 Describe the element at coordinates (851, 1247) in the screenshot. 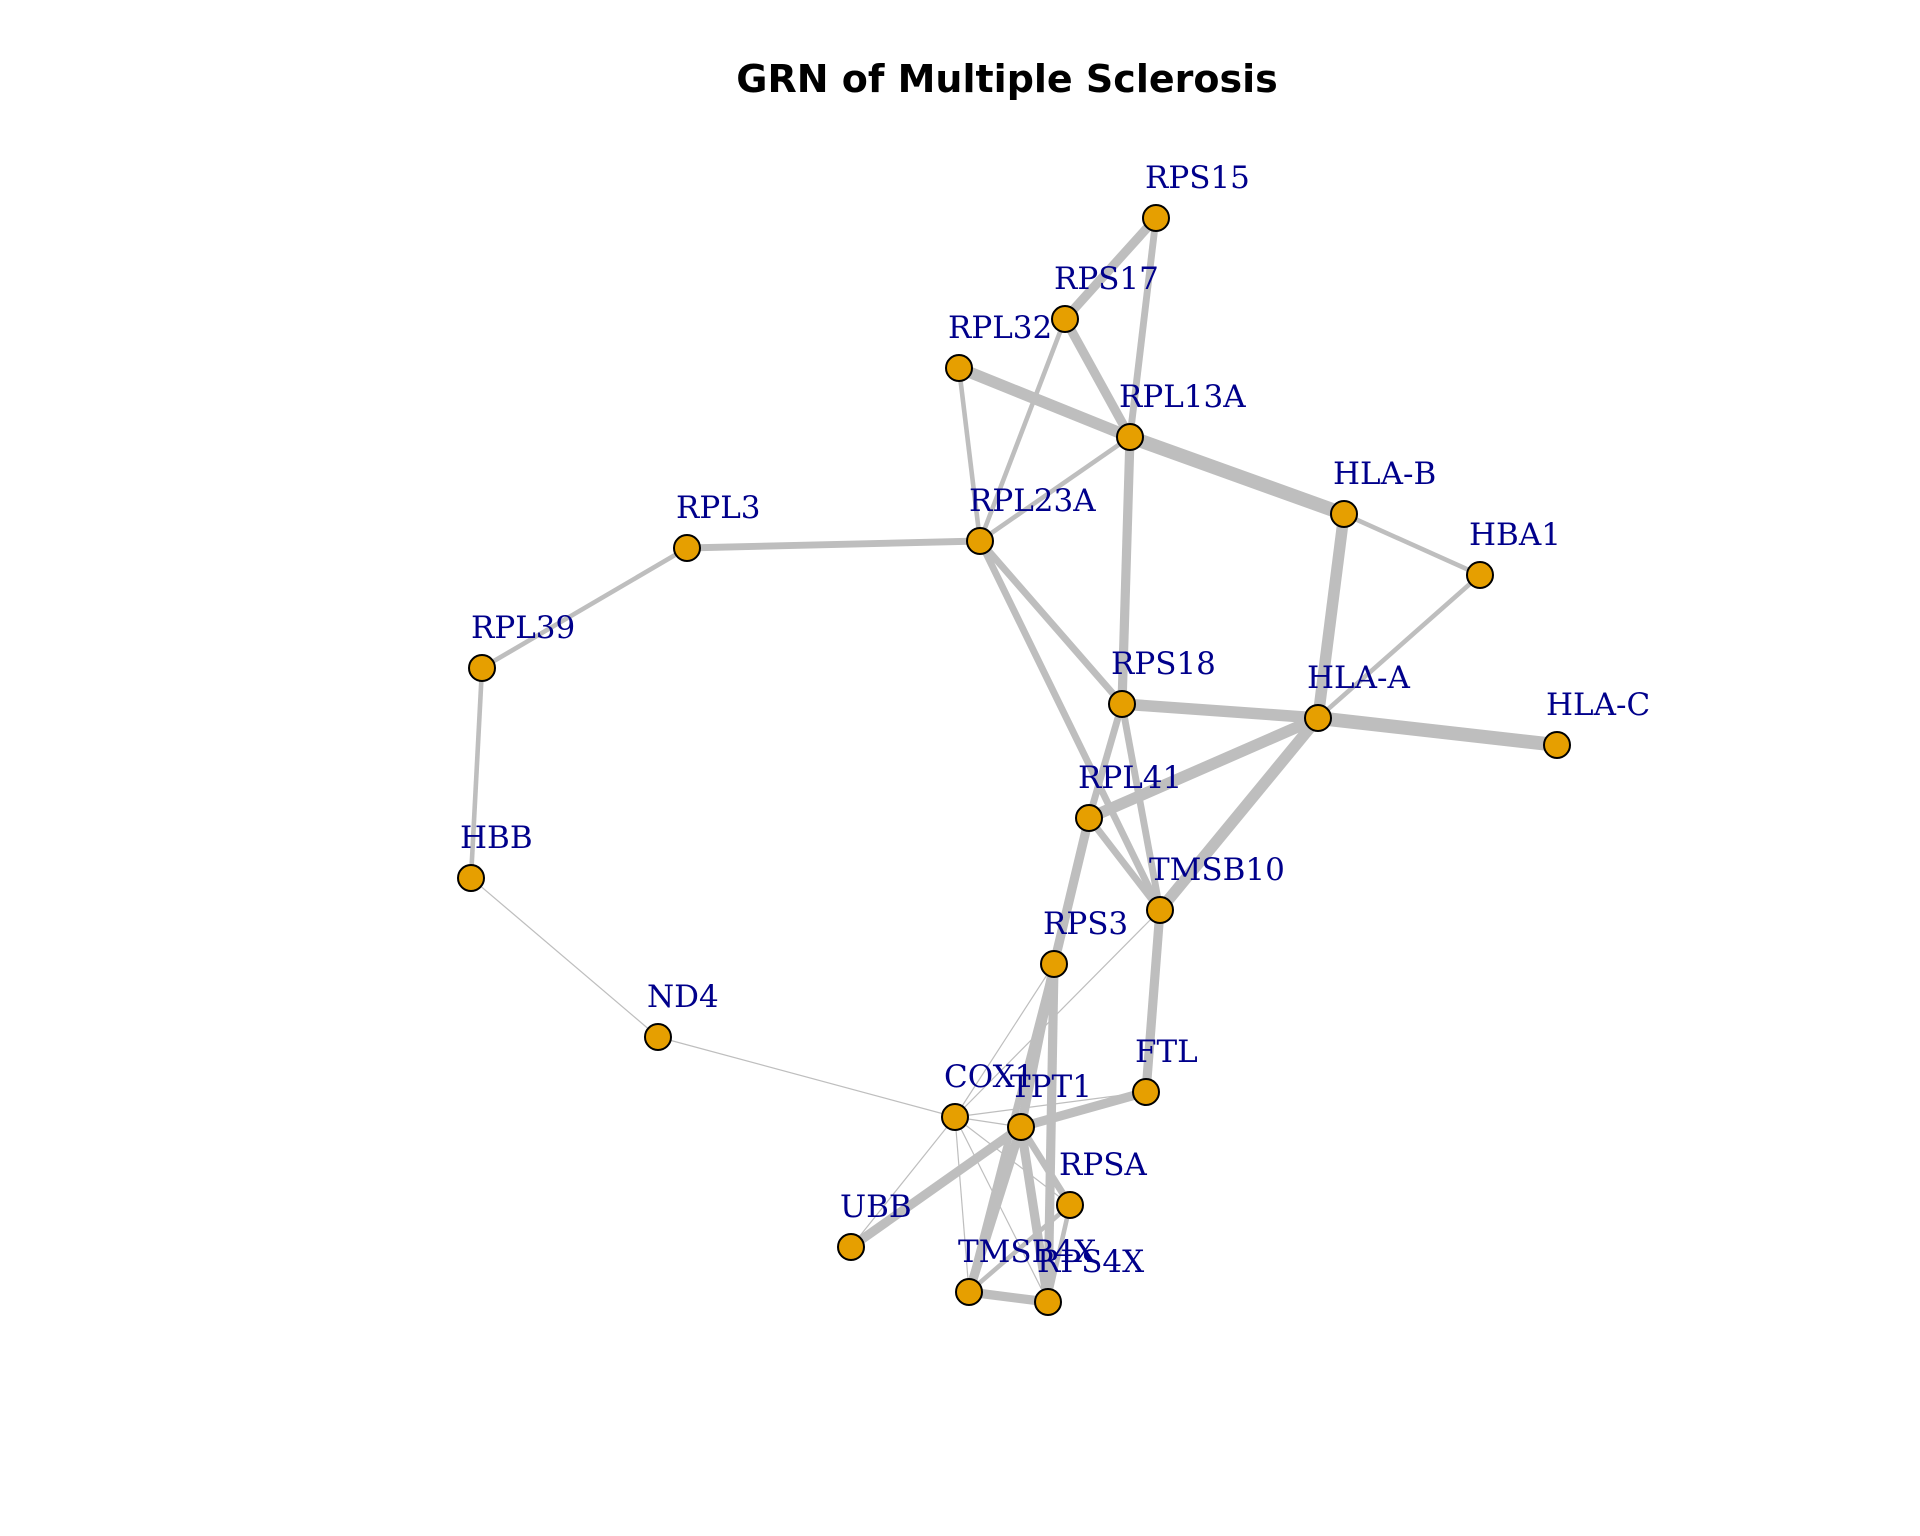

I see `node-ubb` at that location.